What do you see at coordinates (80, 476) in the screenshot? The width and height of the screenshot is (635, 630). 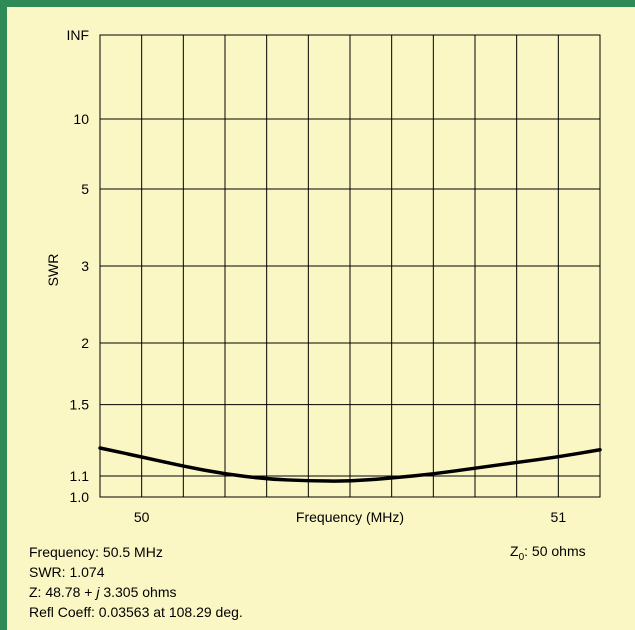 I see `y-tick-label: 1.1` at bounding box center [80, 476].